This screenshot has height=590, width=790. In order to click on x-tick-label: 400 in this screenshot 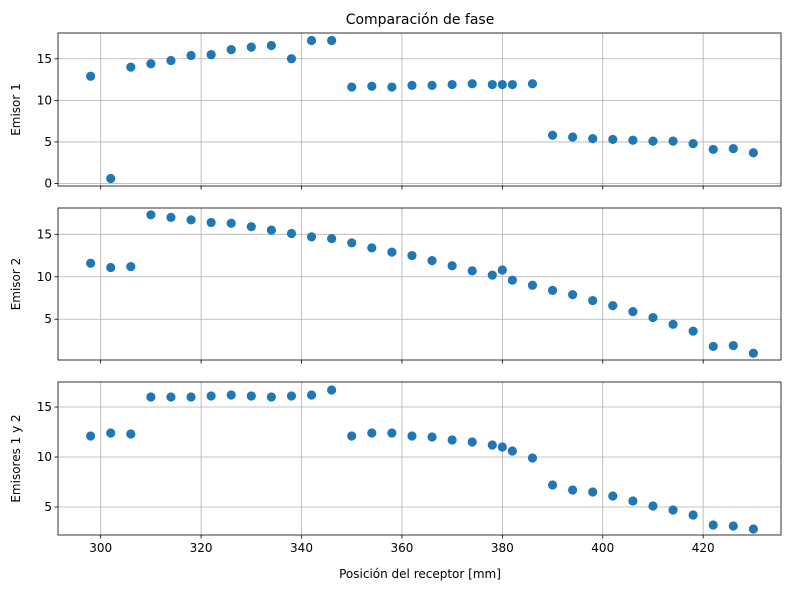, I will do `click(602, 548)`.